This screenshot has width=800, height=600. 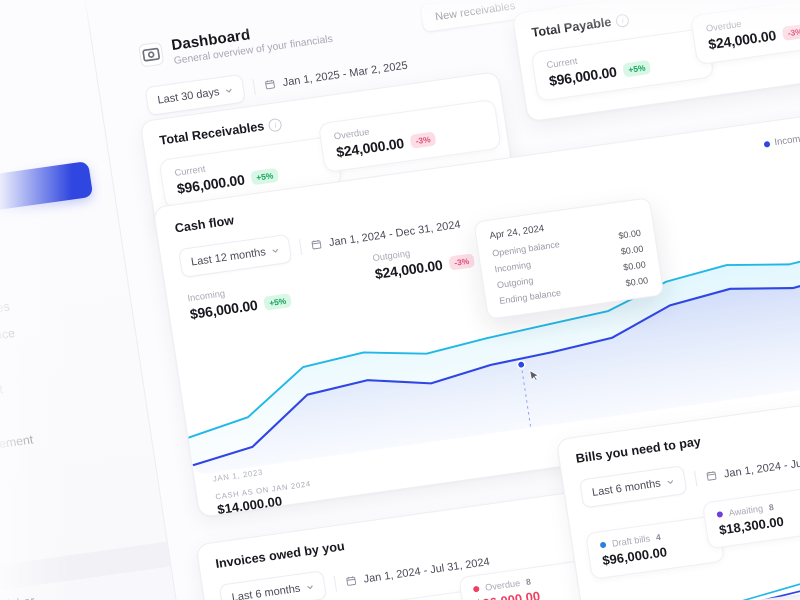 What do you see at coordinates (345, 74) in the screenshot?
I see `date-range-label: Jan 1, 2025 - Mar 2, 2025` at bounding box center [345, 74].